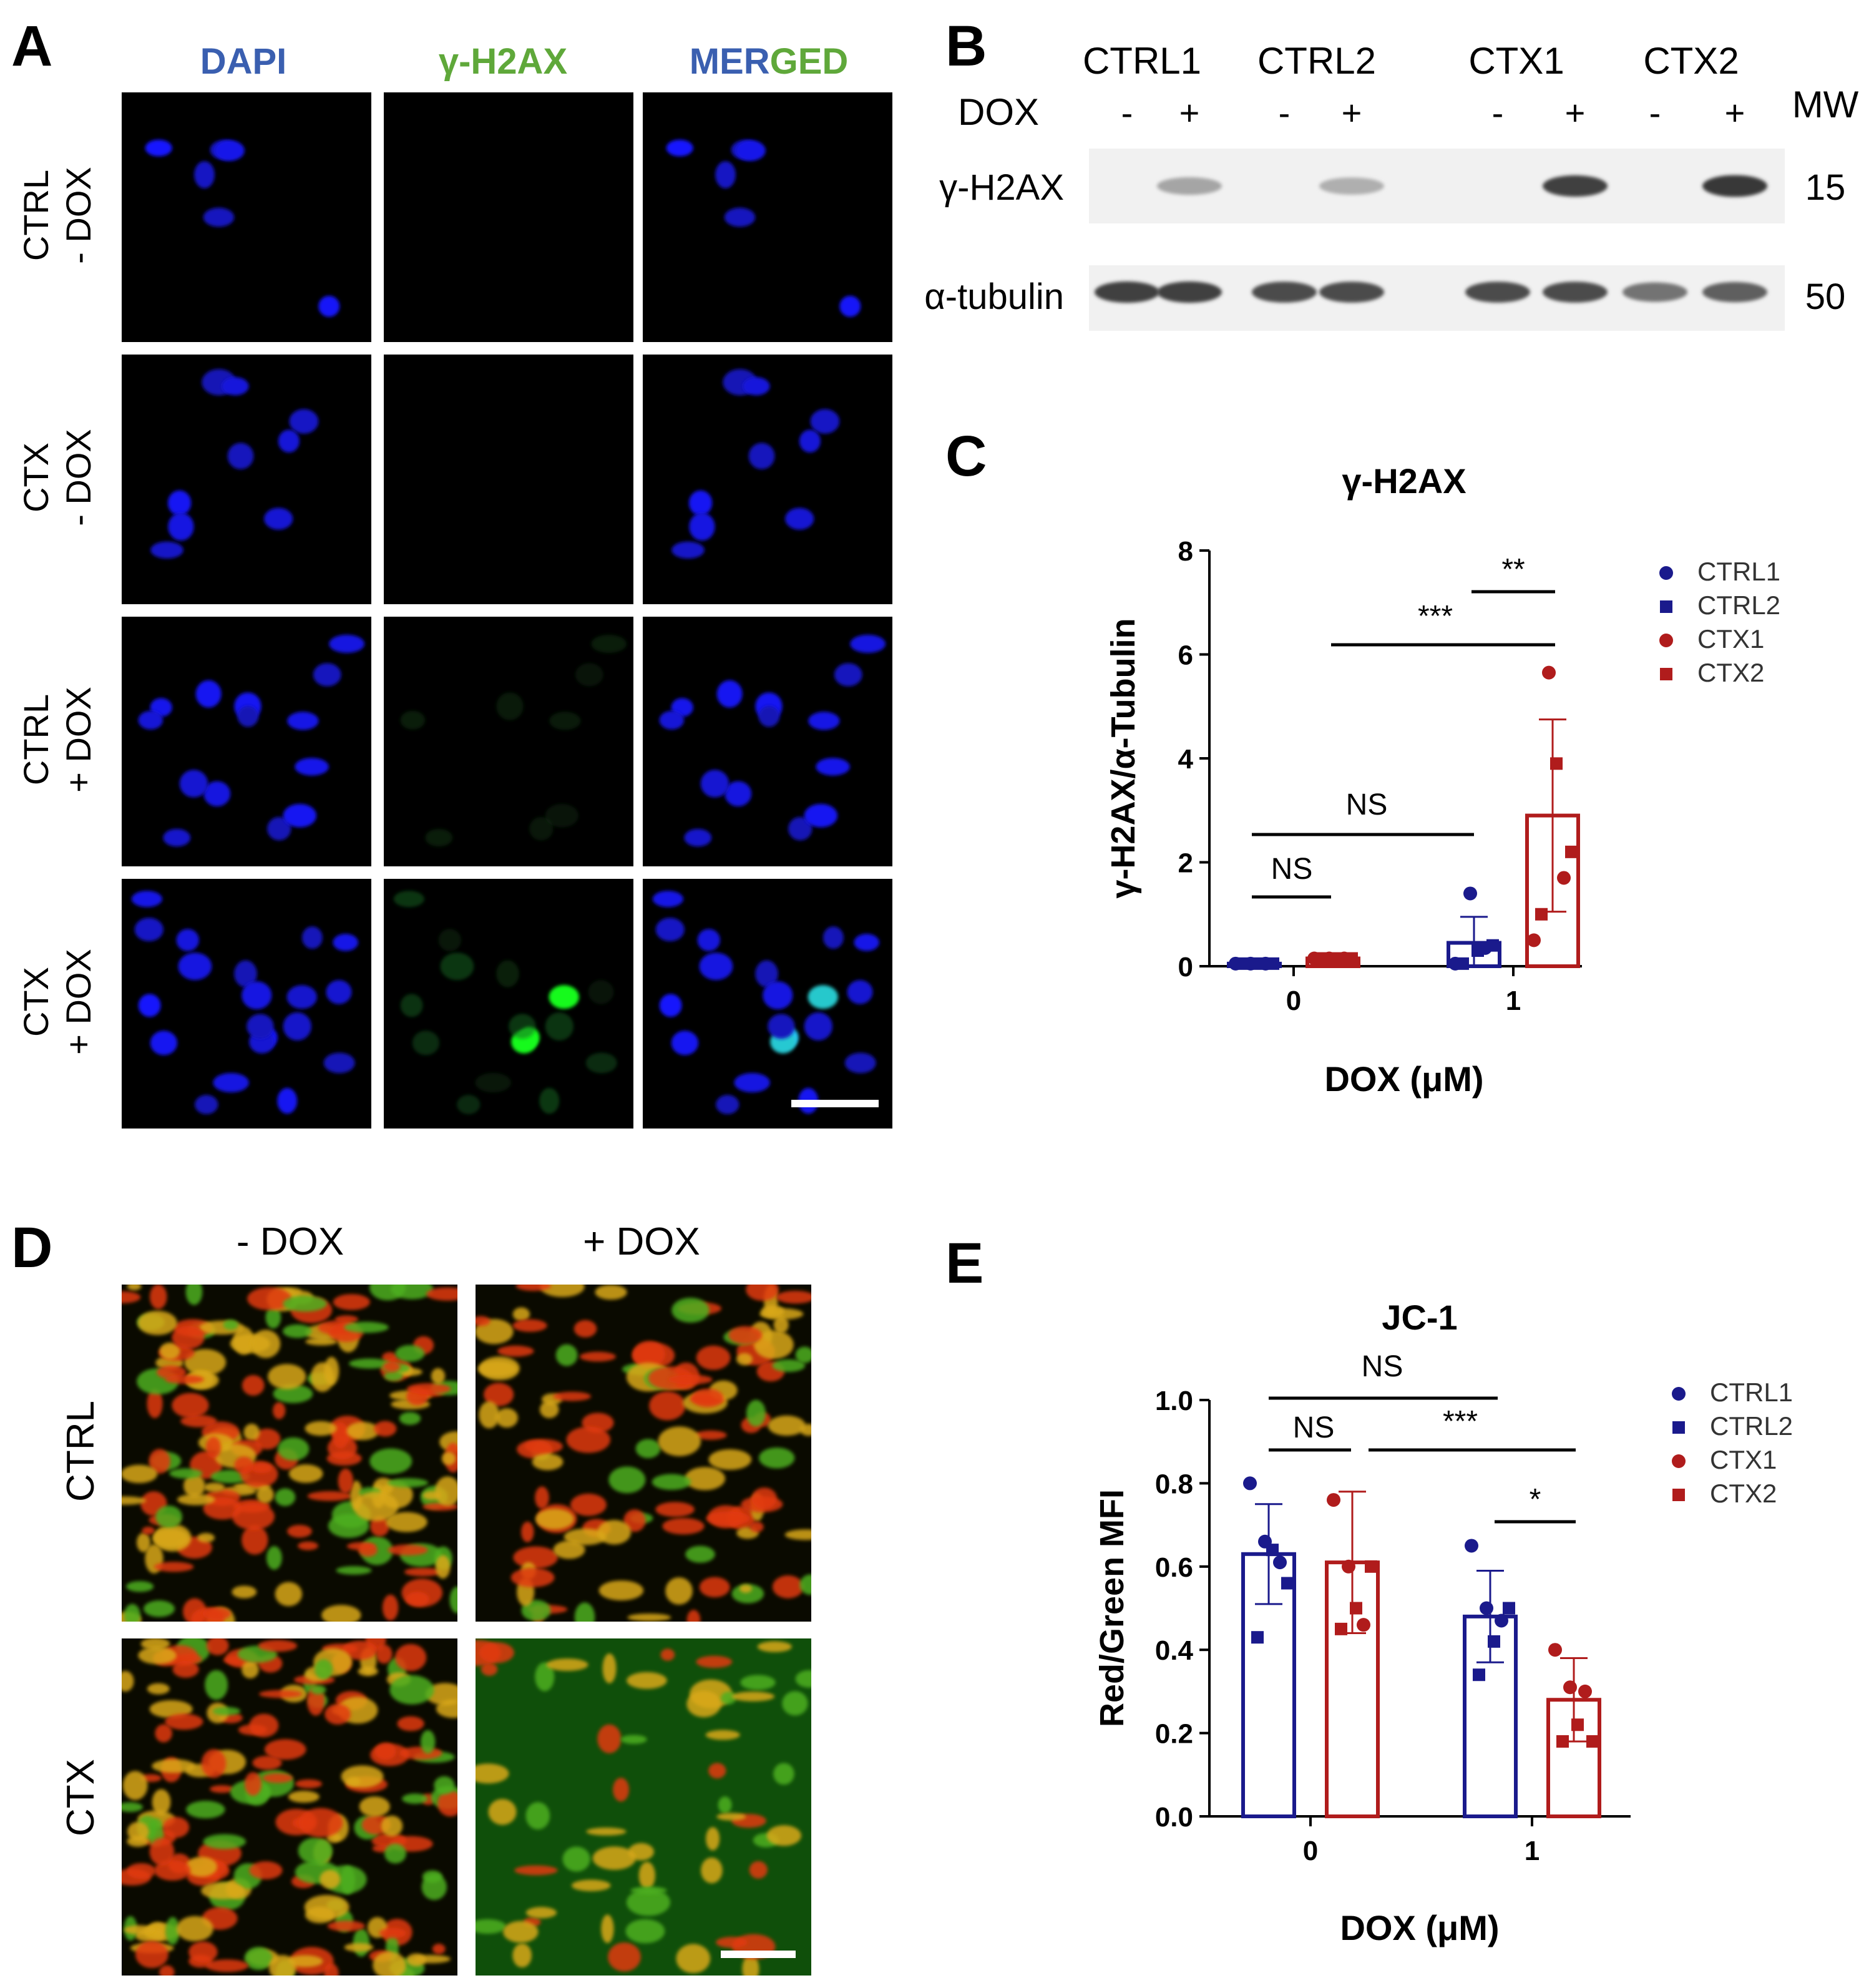 This screenshot has width=1874, height=1988. I want to click on panel-letter-c: C, so click(966, 456).